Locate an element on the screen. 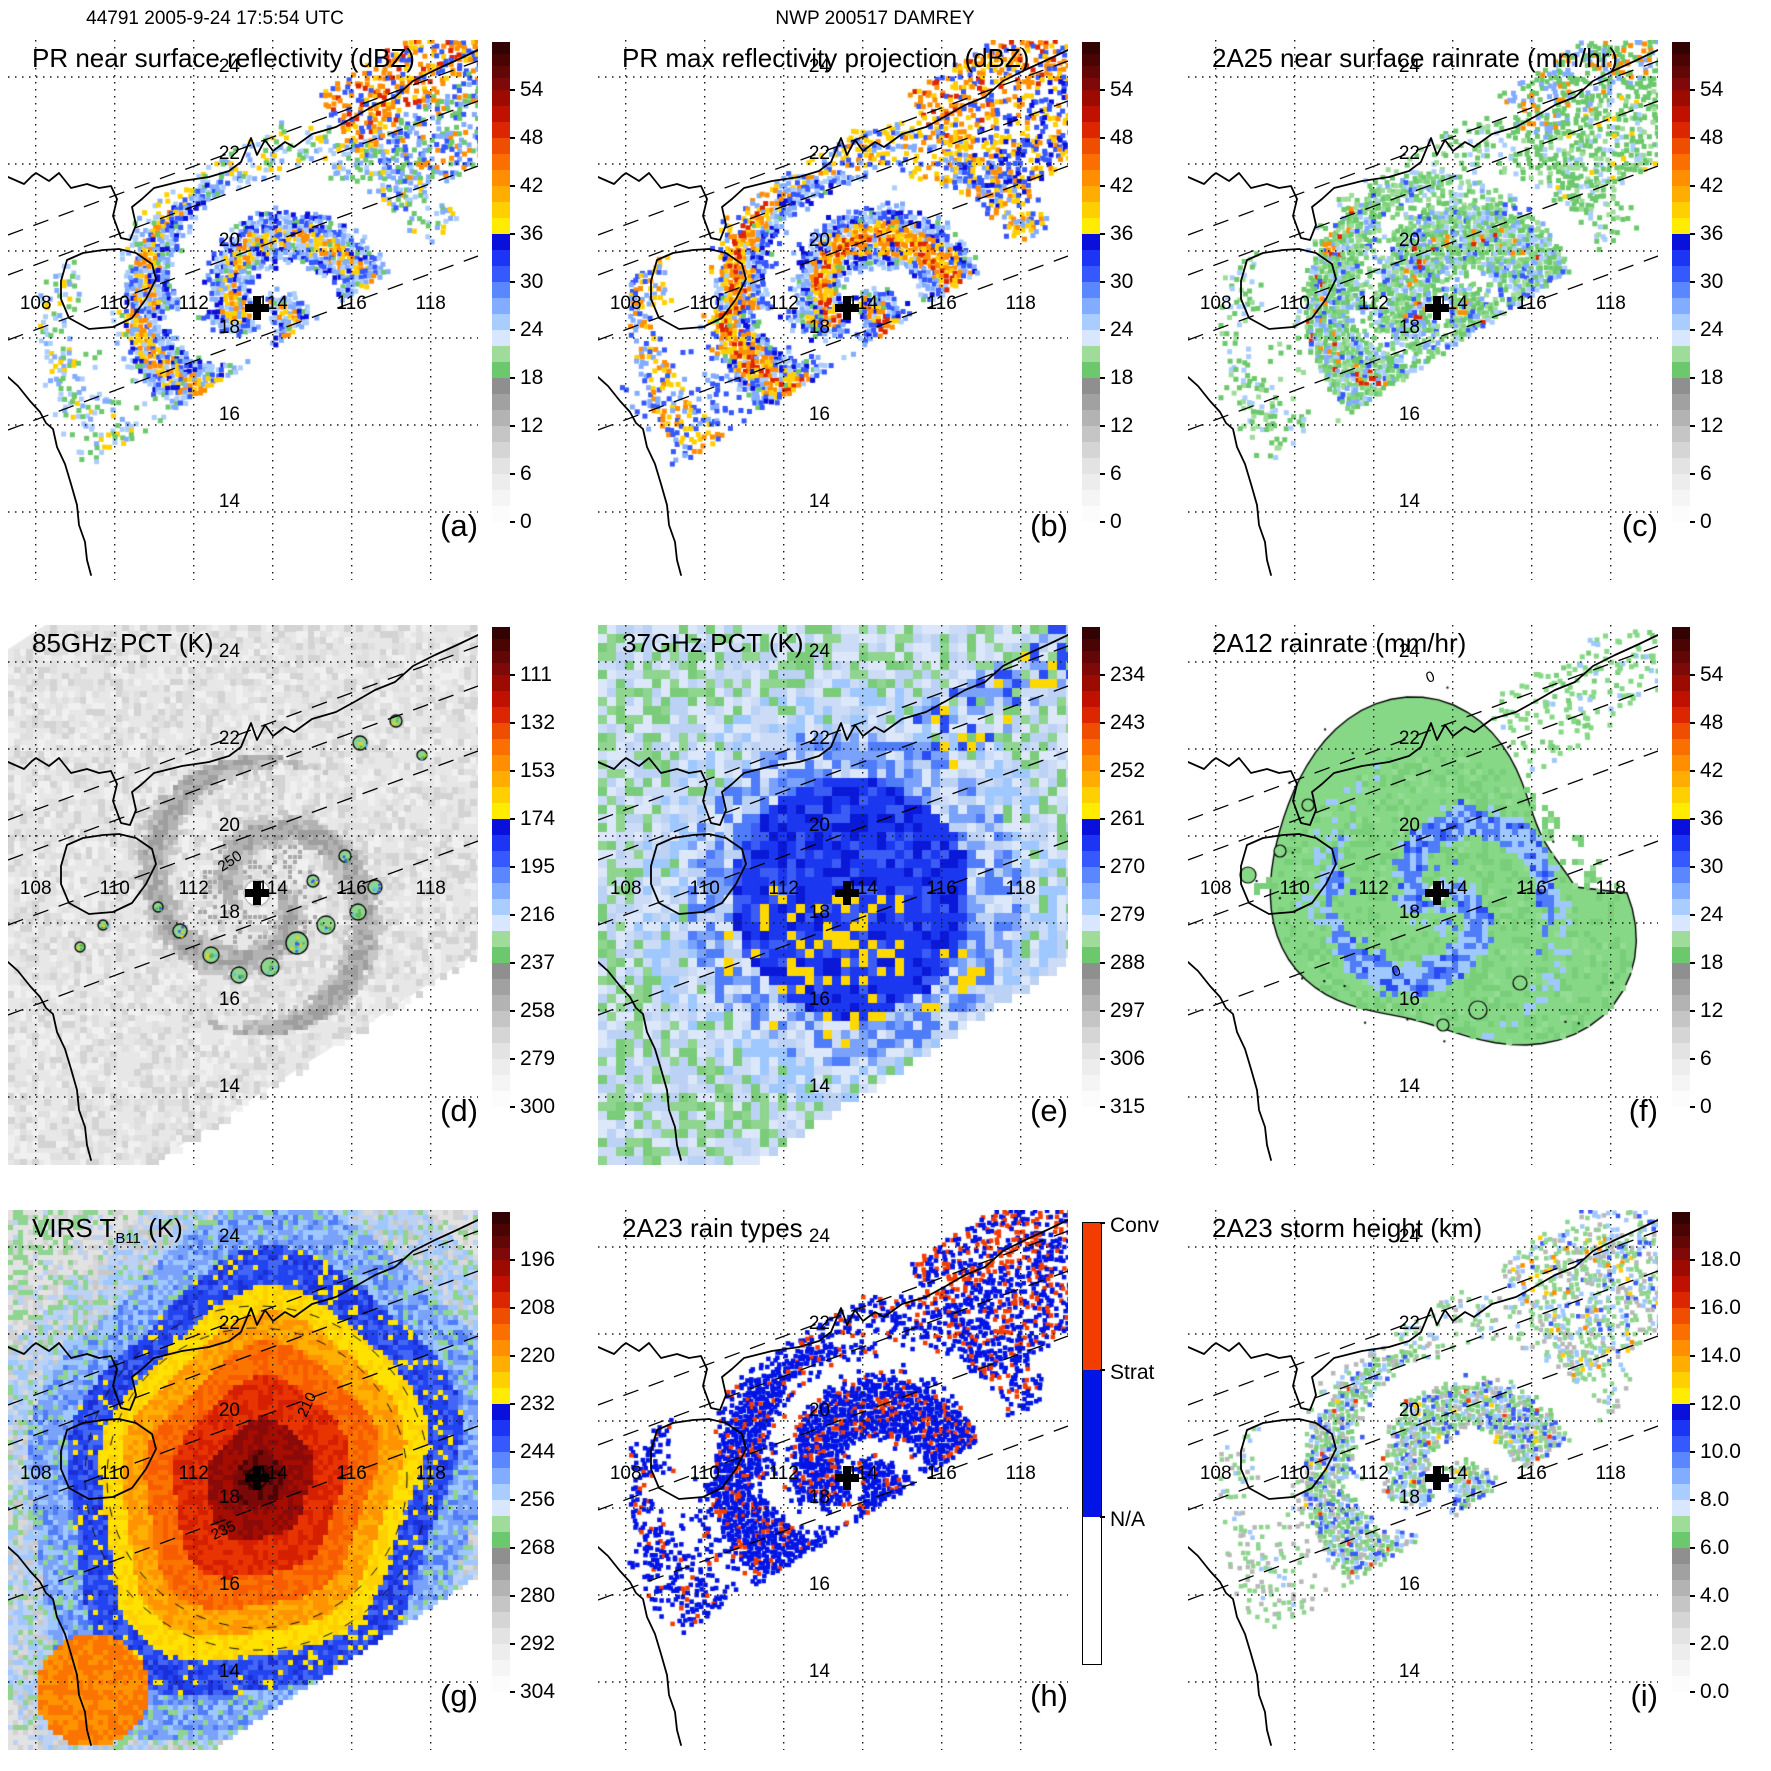  colorbar-tick-label: 261 is located at coordinates (1128, 818).